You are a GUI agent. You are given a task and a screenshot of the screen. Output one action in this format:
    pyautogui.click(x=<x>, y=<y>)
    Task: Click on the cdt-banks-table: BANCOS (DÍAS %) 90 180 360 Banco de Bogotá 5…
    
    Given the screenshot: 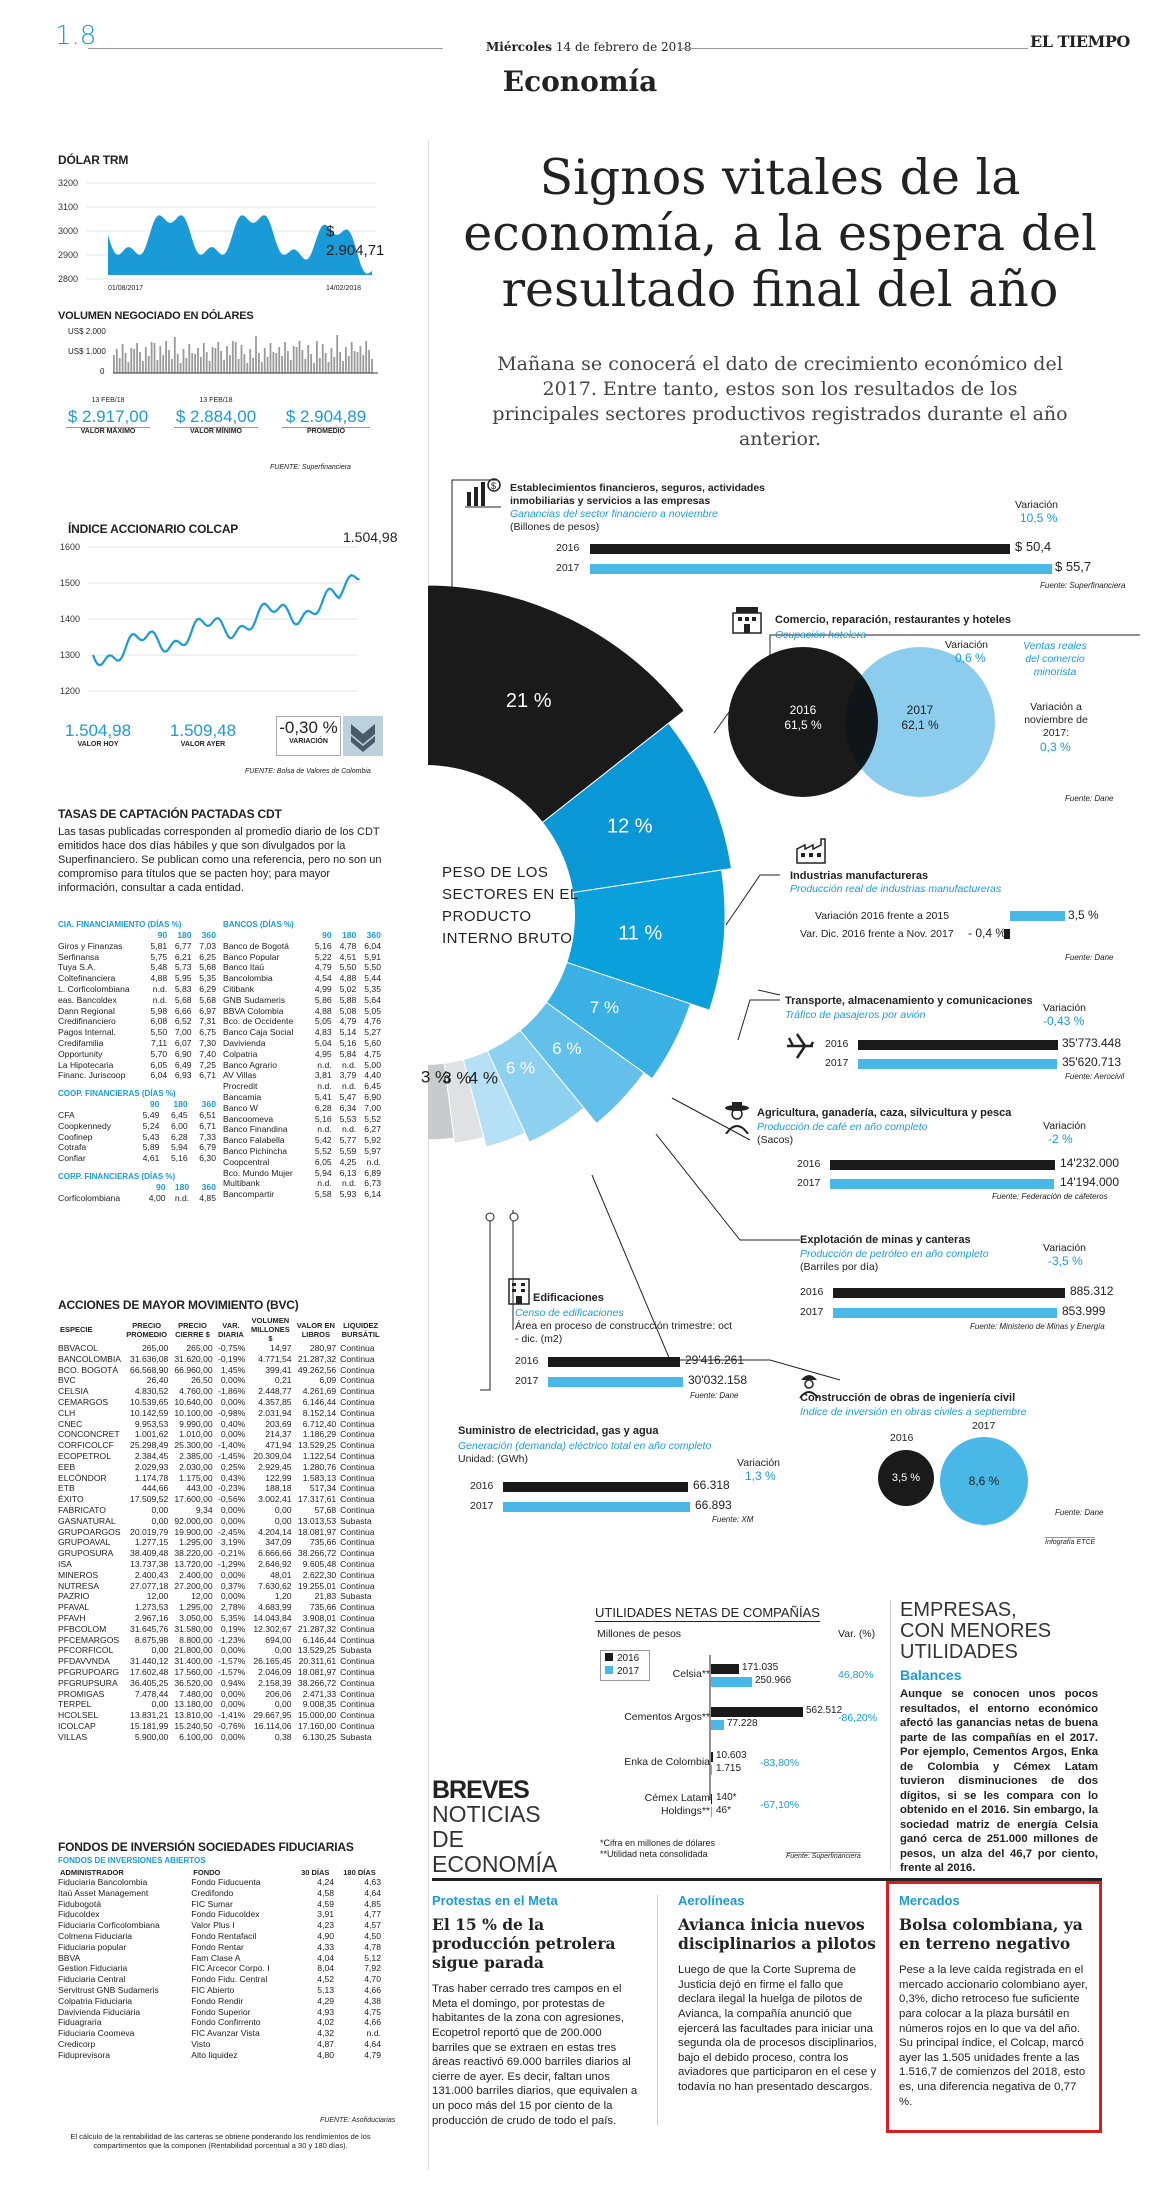 What is the action you would take?
    pyautogui.click(x=303, y=1060)
    